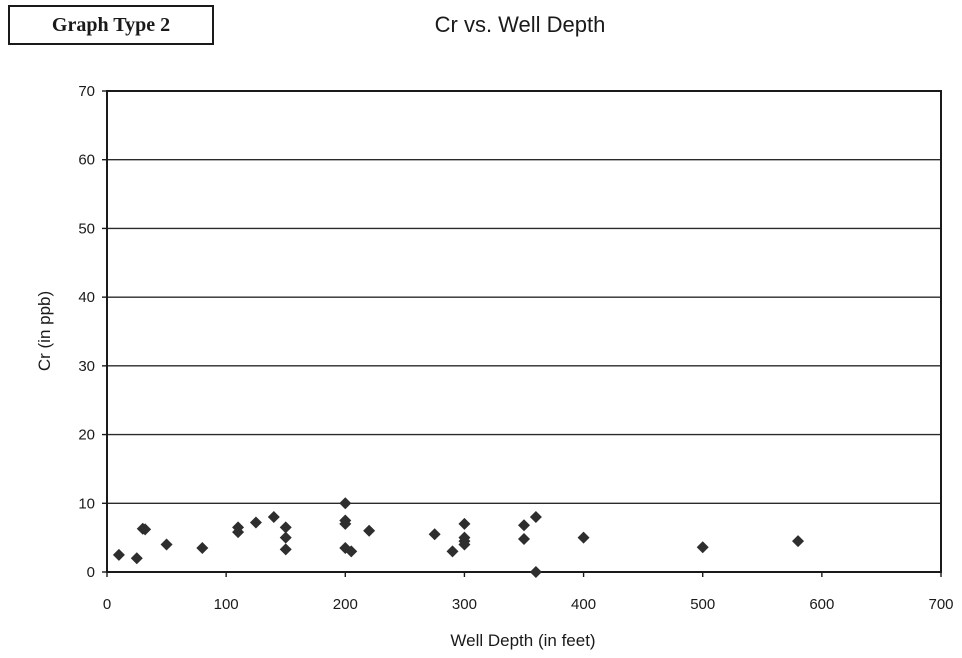 The image size is (962, 658). What do you see at coordinates (92, 332) in the screenshot?
I see `y-axis-ticks: 0 10 20 30 40 50 60 70` at bounding box center [92, 332].